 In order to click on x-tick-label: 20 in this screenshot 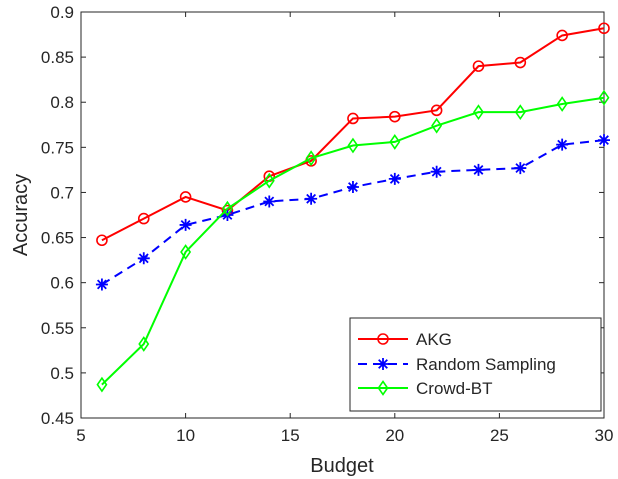, I will do `click(394, 435)`.